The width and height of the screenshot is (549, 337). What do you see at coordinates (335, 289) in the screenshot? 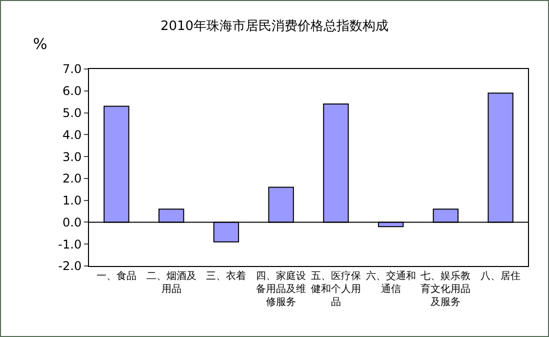
I see `x-tick-label: 五、医疗保健和个人用品` at bounding box center [335, 289].